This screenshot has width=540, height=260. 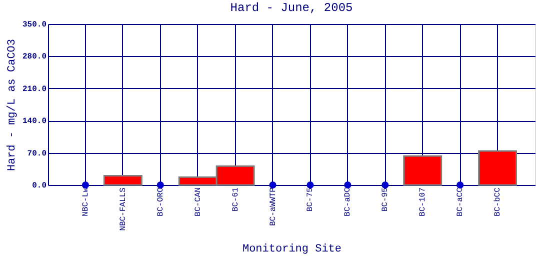 What do you see at coordinates (292, 250) in the screenshot?
I see `x-axis-title: Monitoring Site` at bounding box center [292, 250].